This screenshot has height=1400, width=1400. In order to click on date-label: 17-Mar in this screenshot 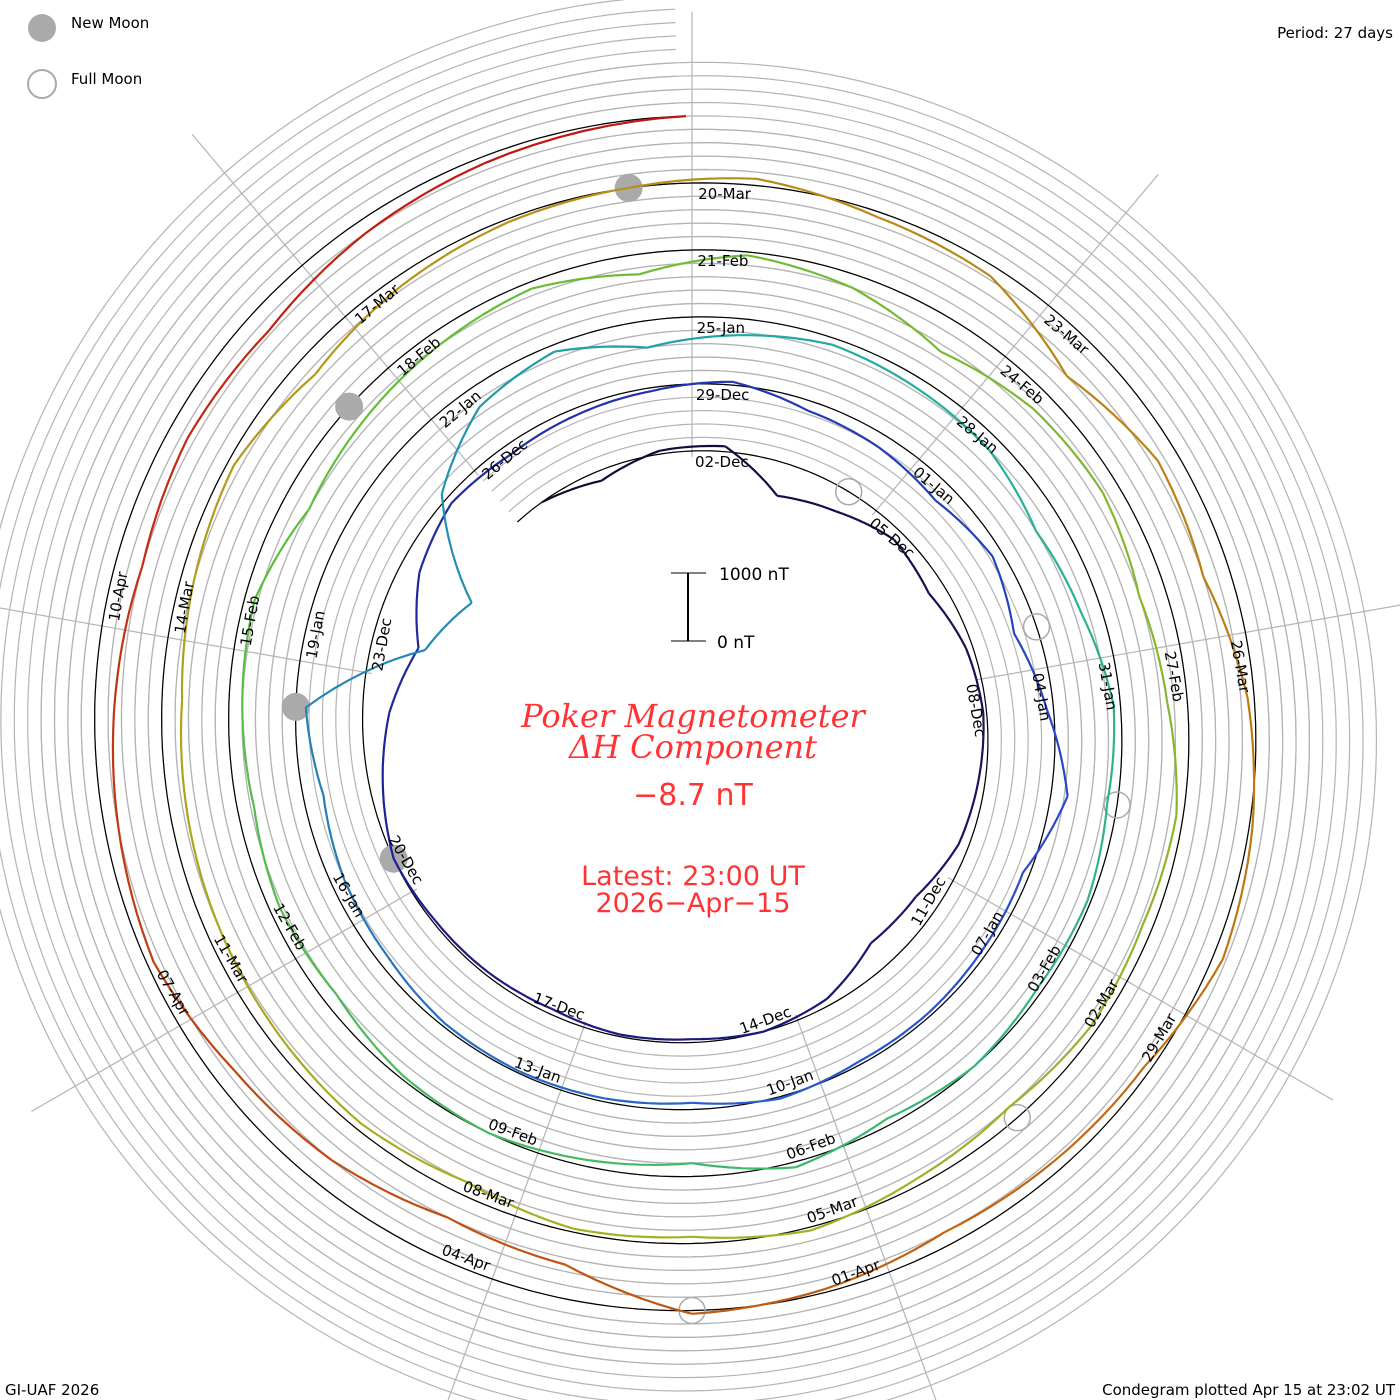, I will do `click(377, 304)`.